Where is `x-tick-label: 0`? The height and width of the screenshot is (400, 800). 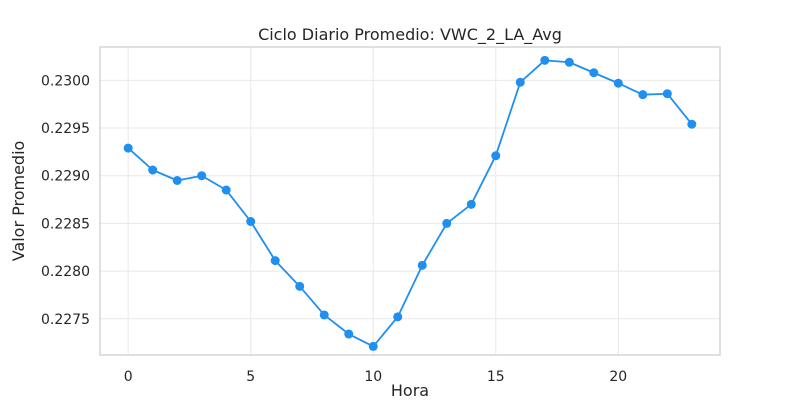
x-tick-label: 0 is located at coordinates (128, 377).